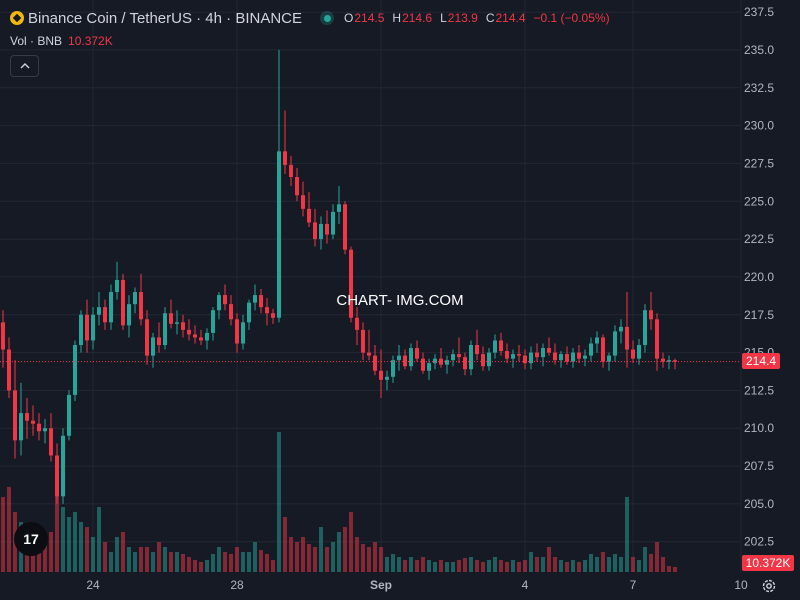 This screenshot has height=600, width=800. I want to click on price-tick-label: 212.5, so click(759, 390).